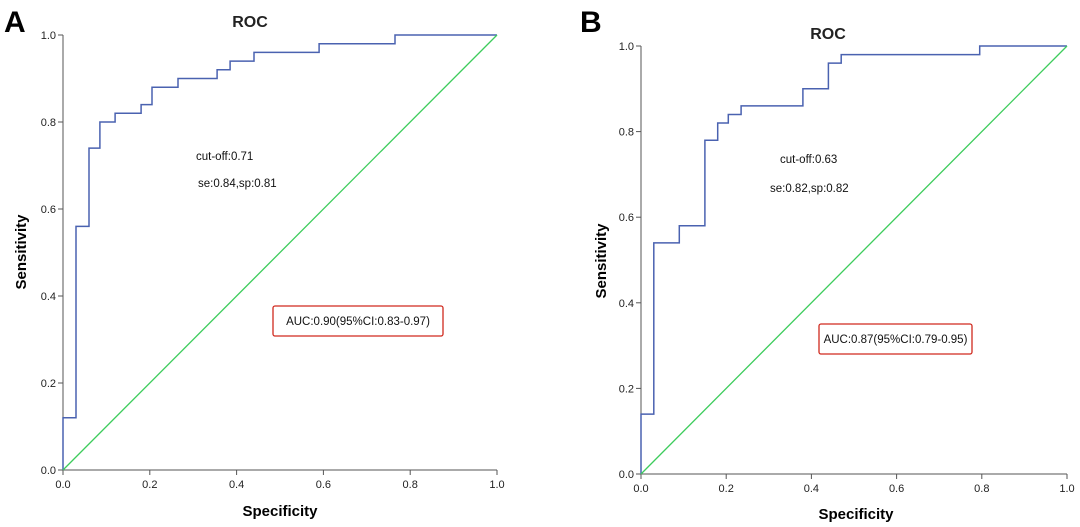  What do you see at coordinates (15, 22) in the screenshot?
I see `panel-label: A` at bounding box center [15, 22].